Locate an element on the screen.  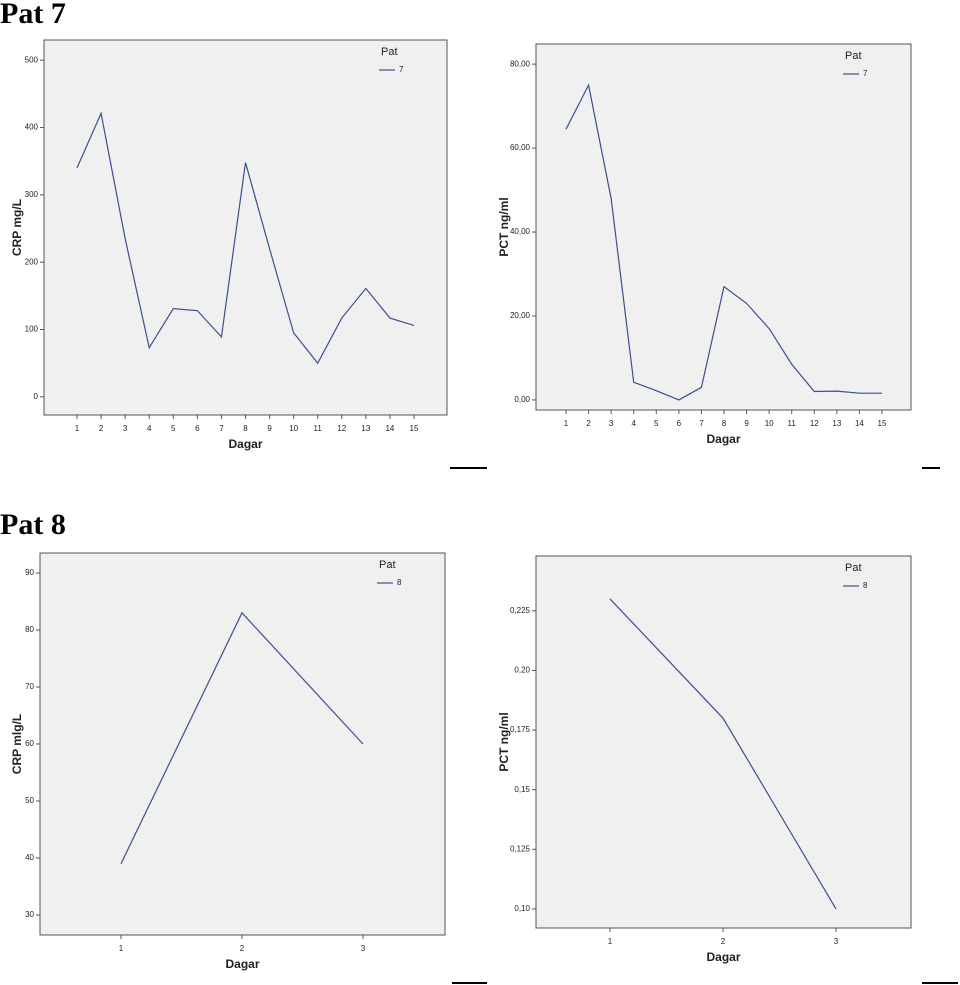
y-tick-label: 0,15 is located at coordinates (522, 789).